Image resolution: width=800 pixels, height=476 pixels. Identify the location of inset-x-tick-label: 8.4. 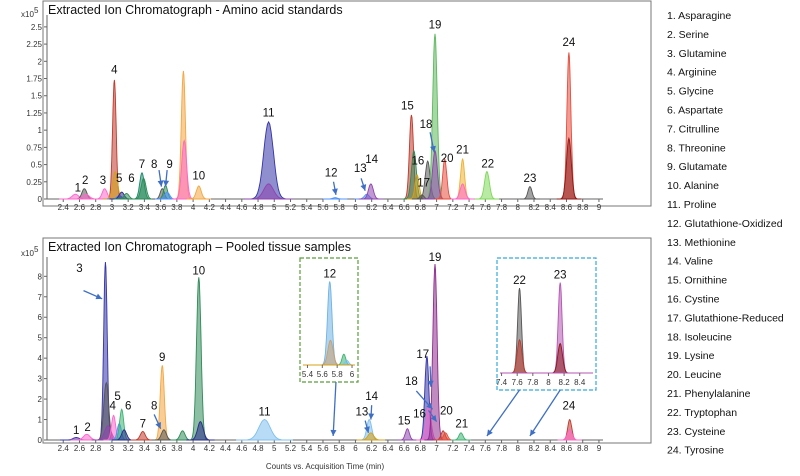
(580, 382).